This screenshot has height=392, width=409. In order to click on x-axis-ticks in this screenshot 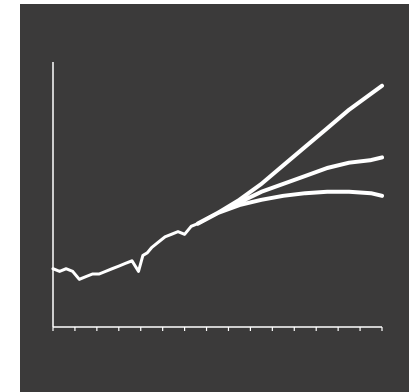, I will do `click(217, 329)`.